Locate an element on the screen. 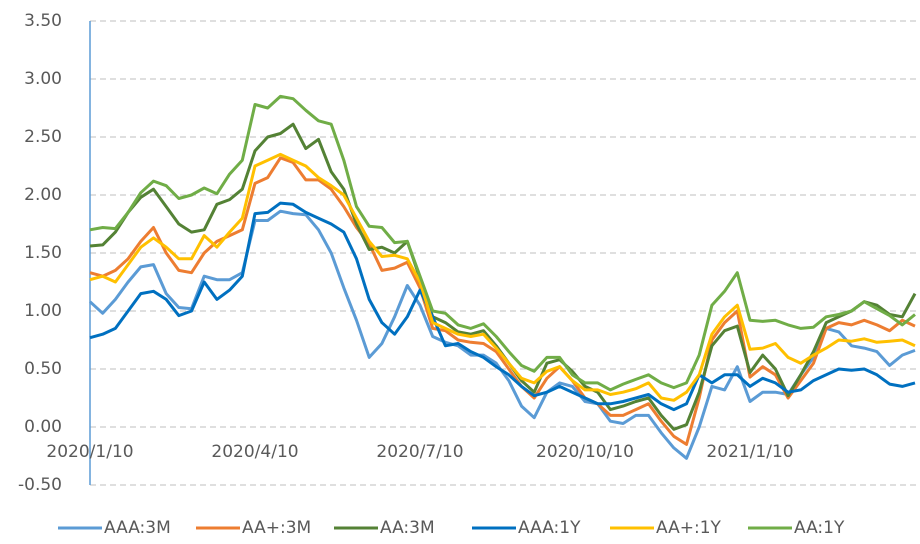  y-tick-label: 2.00 is located at coordinates (43, 195).